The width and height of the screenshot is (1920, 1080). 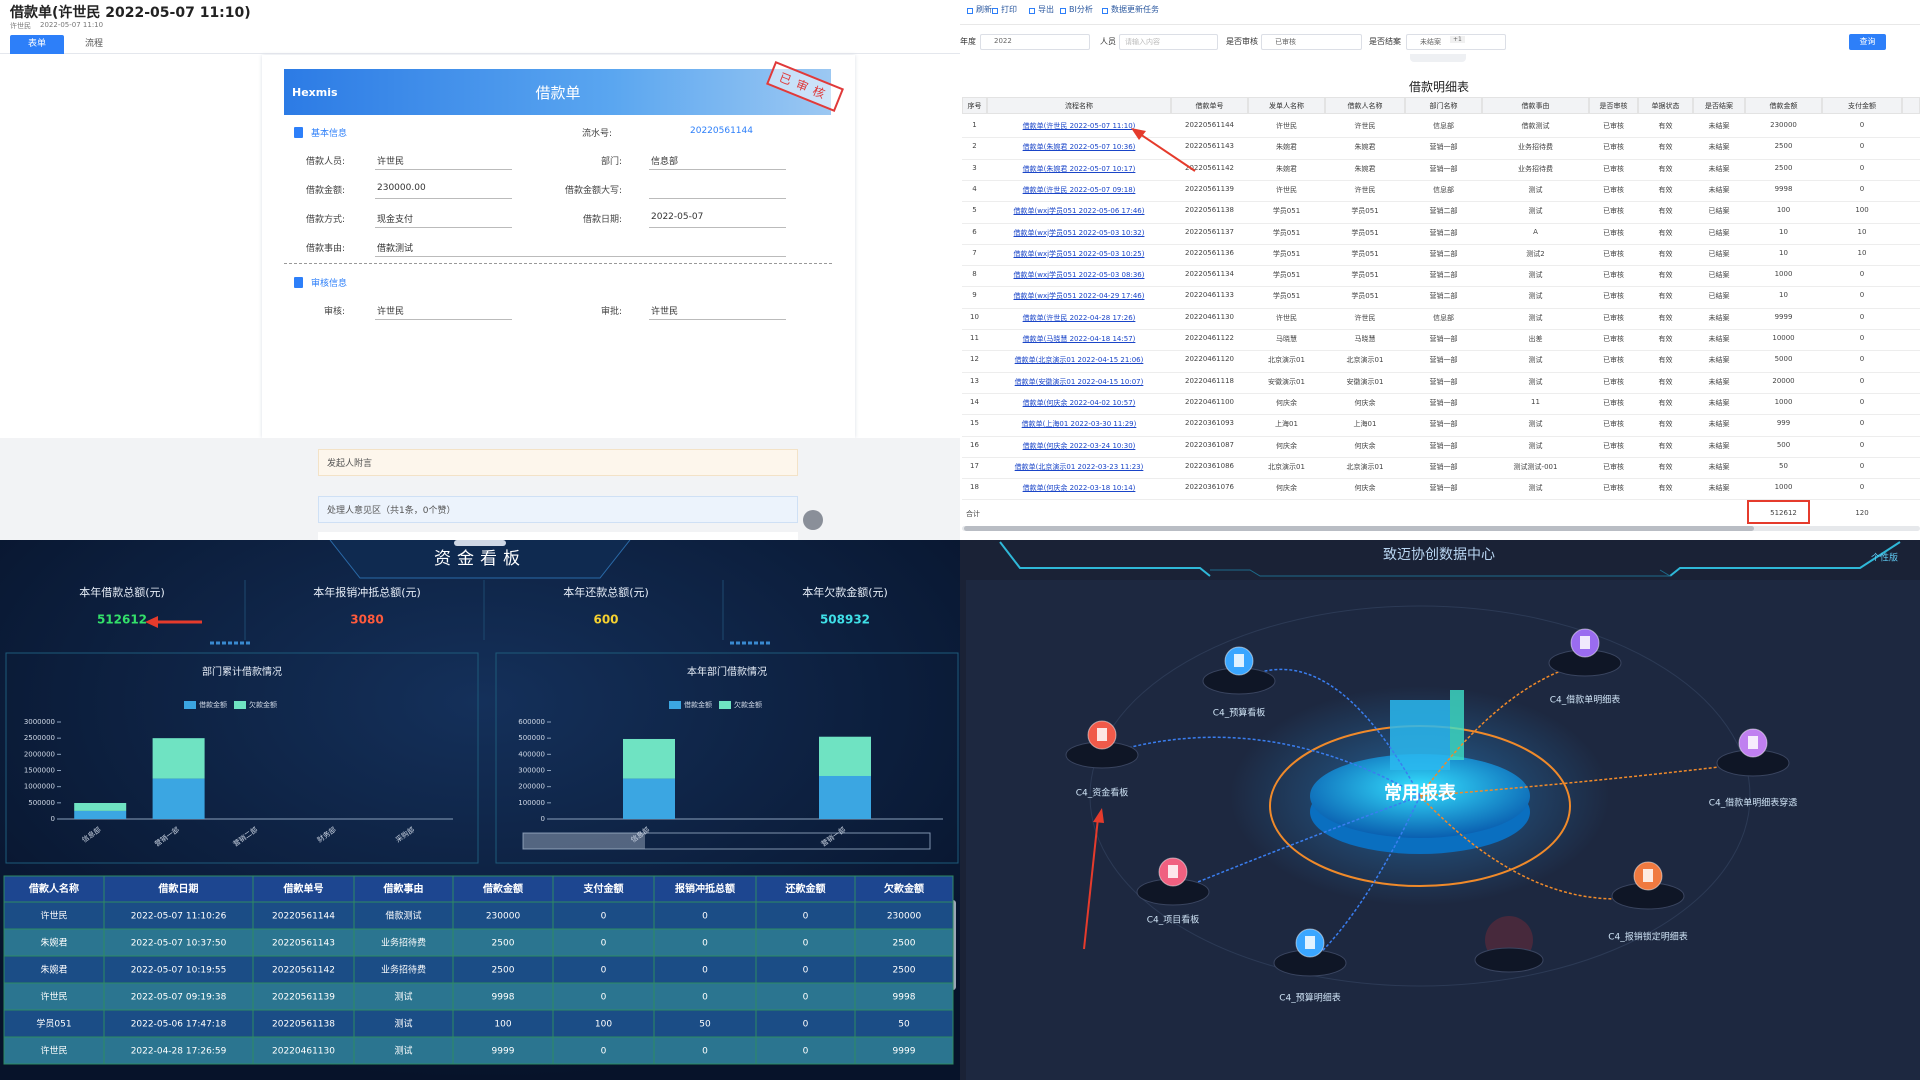 What do you see at coordinates (1420, 793) in the screenshot?
I see `hub-label: 常用报表` at bounding box center [1420, 793].